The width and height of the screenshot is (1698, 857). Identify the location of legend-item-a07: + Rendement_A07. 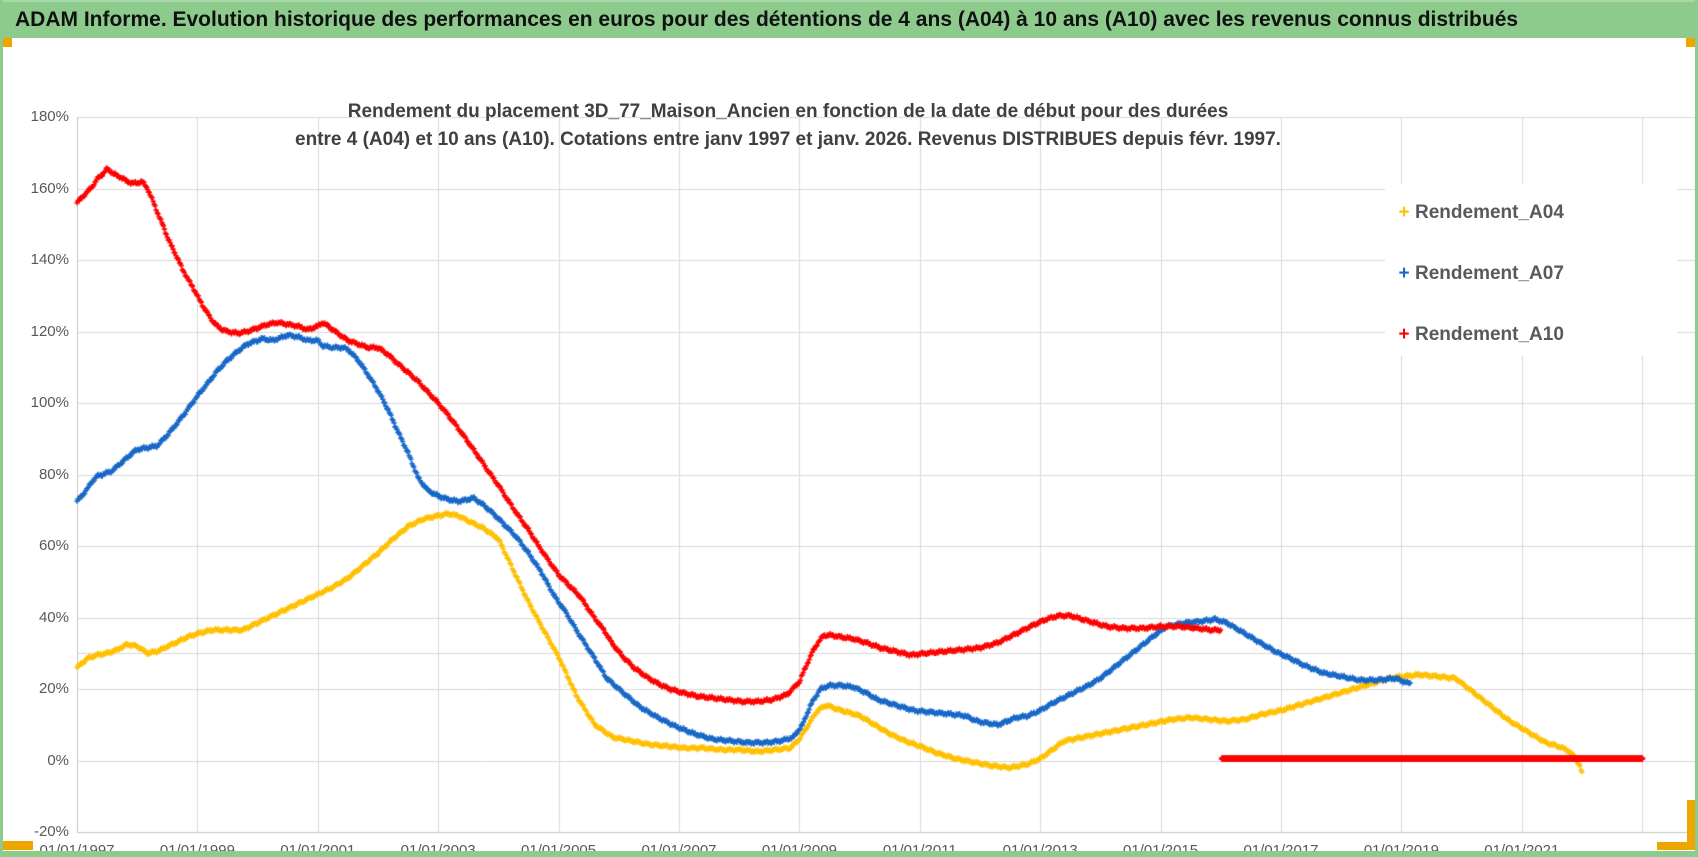
(1478, 274).